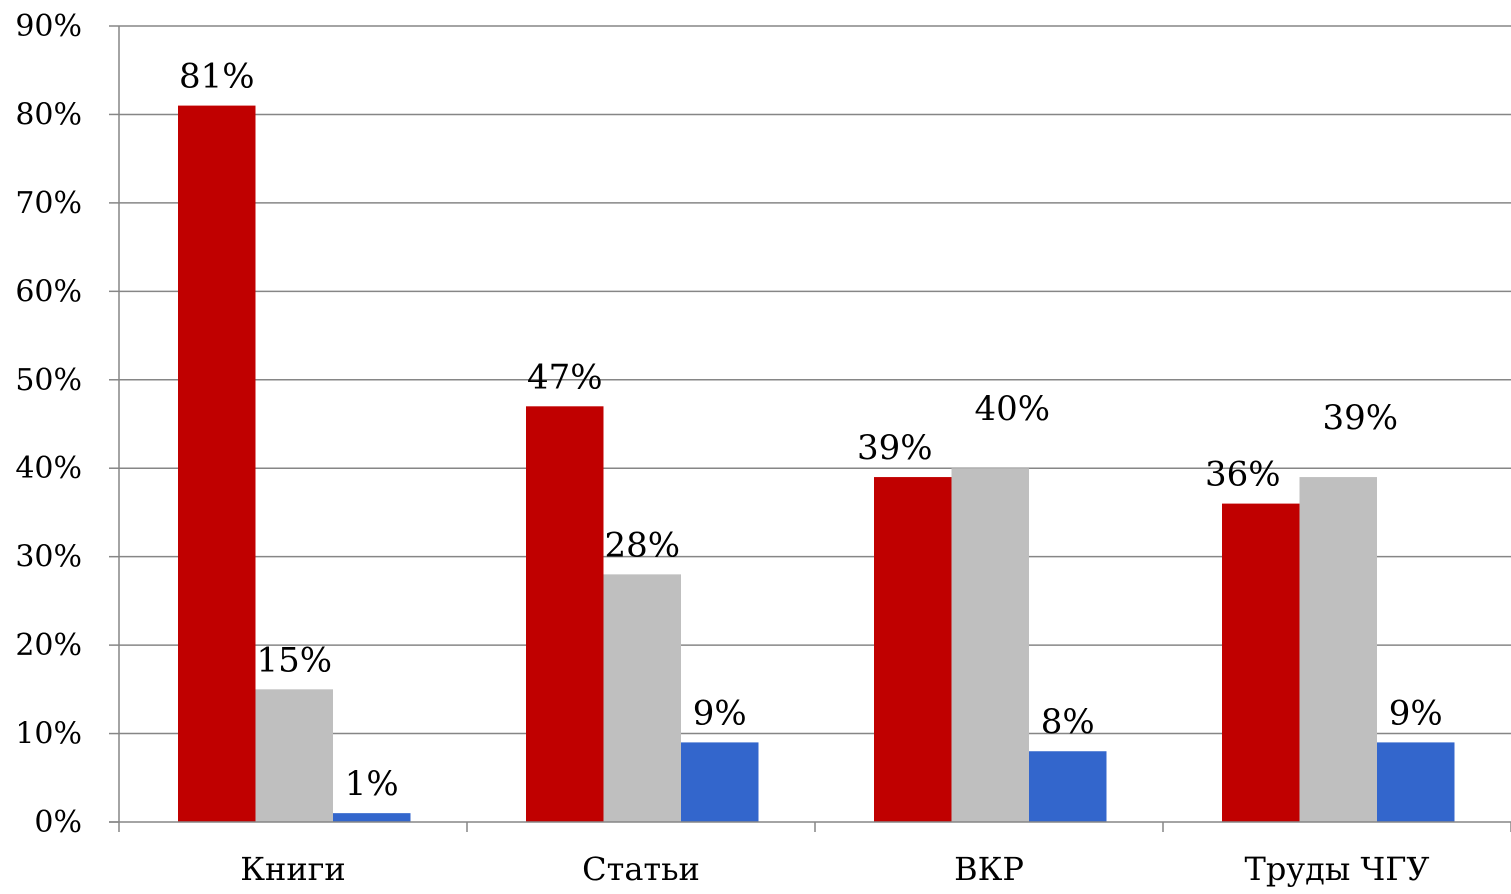  Describe the element at coordinates (989, 869) in the screenshot. I see `x-category-label: ВКР` at that location.